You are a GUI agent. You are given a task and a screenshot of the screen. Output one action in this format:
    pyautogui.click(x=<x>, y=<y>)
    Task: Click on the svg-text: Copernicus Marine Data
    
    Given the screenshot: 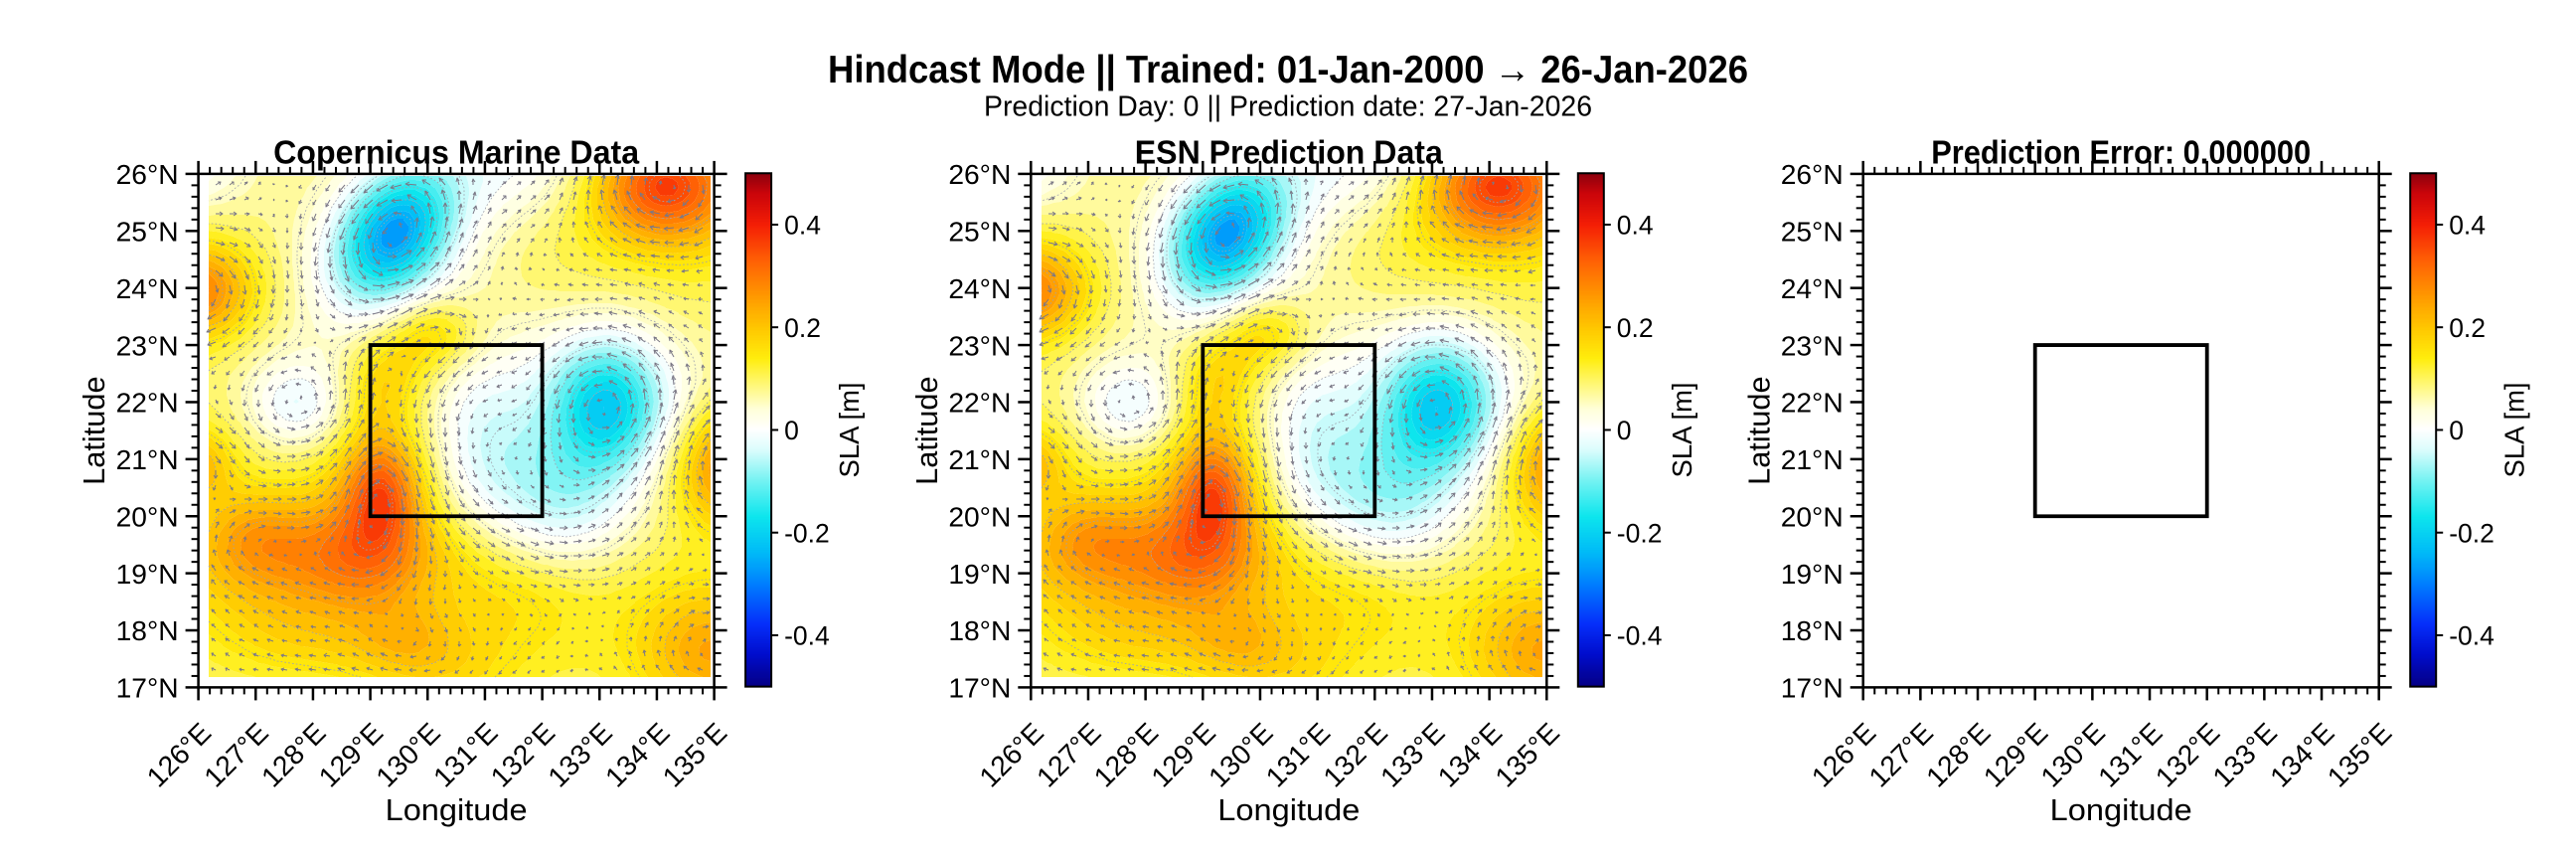 What is the action you would take?
    pyautogui.click(x=456, y=152)
    